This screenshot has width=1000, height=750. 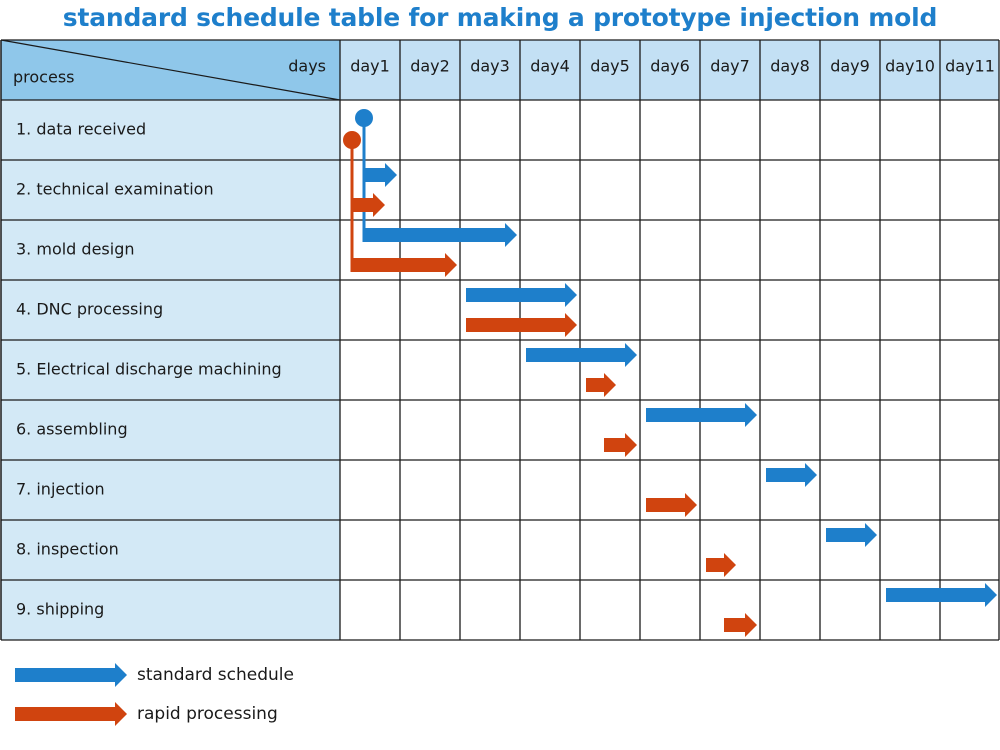 I want to click on process-label: 5. Electrical discharge machining, so click(x=149, y=369).